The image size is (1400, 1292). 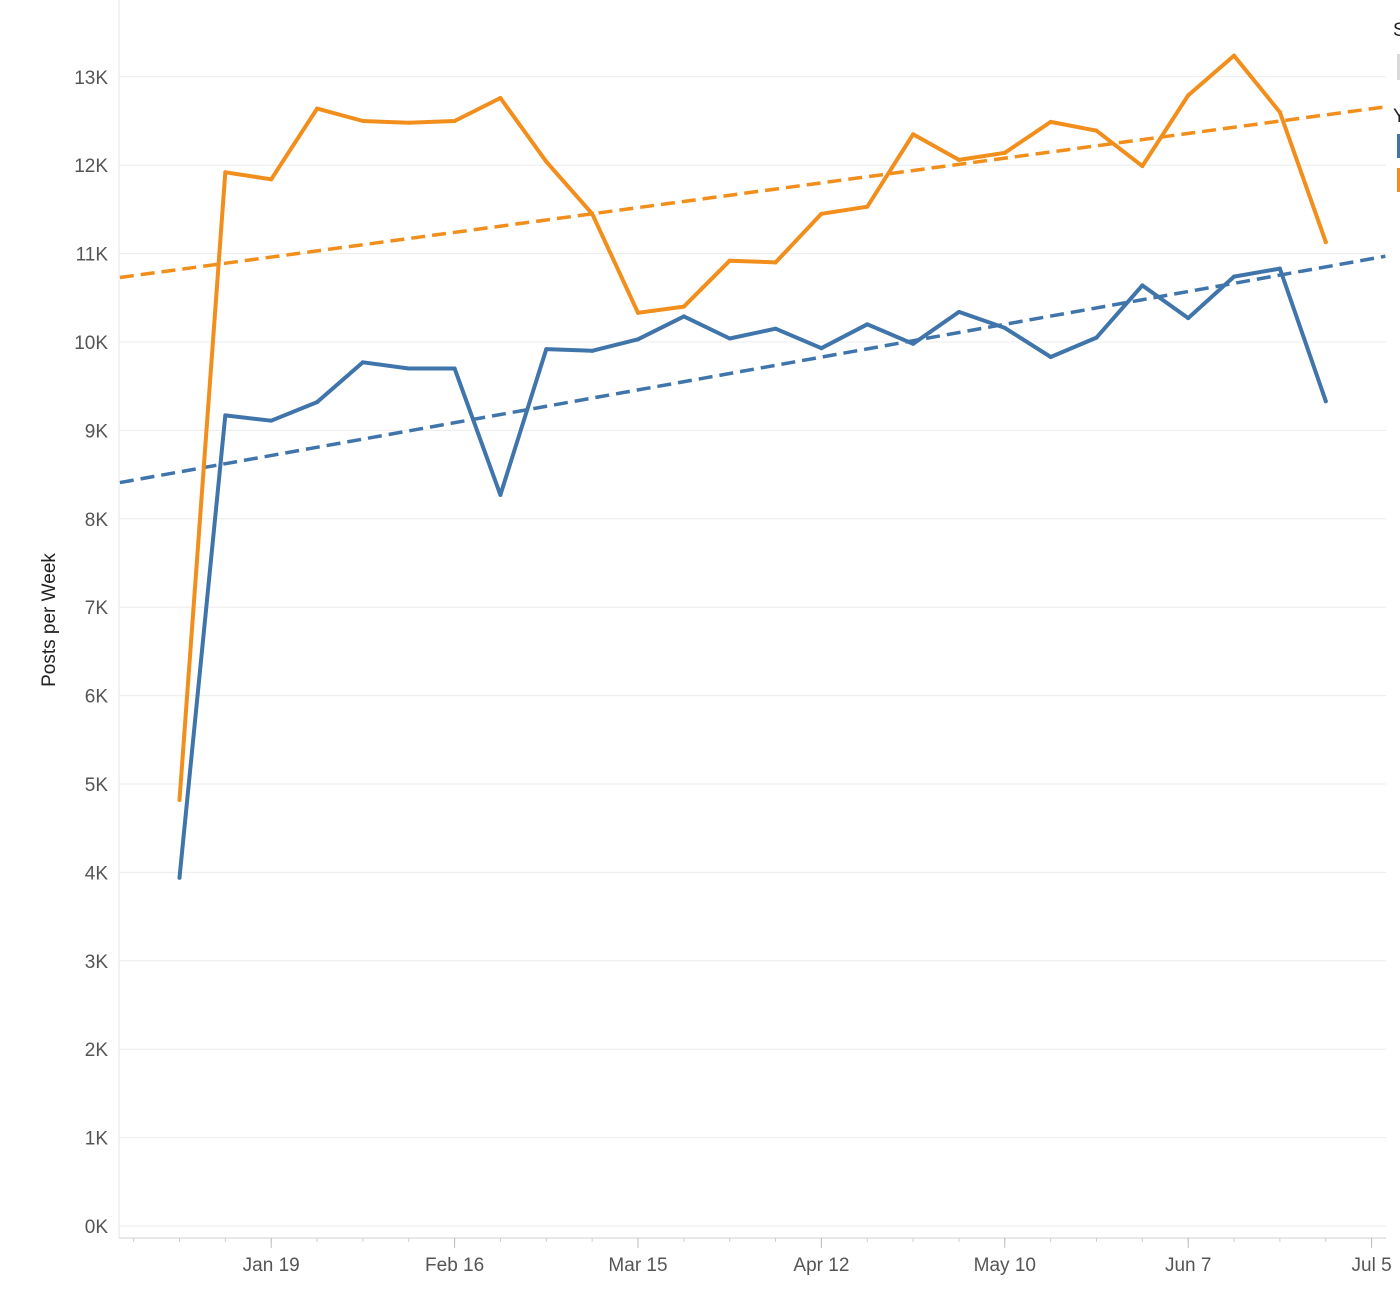 What do you see at coordinates (97, 1139) in the screenshot?
I see `y-tick-label: 1K` at bounding box center [97, 1139].